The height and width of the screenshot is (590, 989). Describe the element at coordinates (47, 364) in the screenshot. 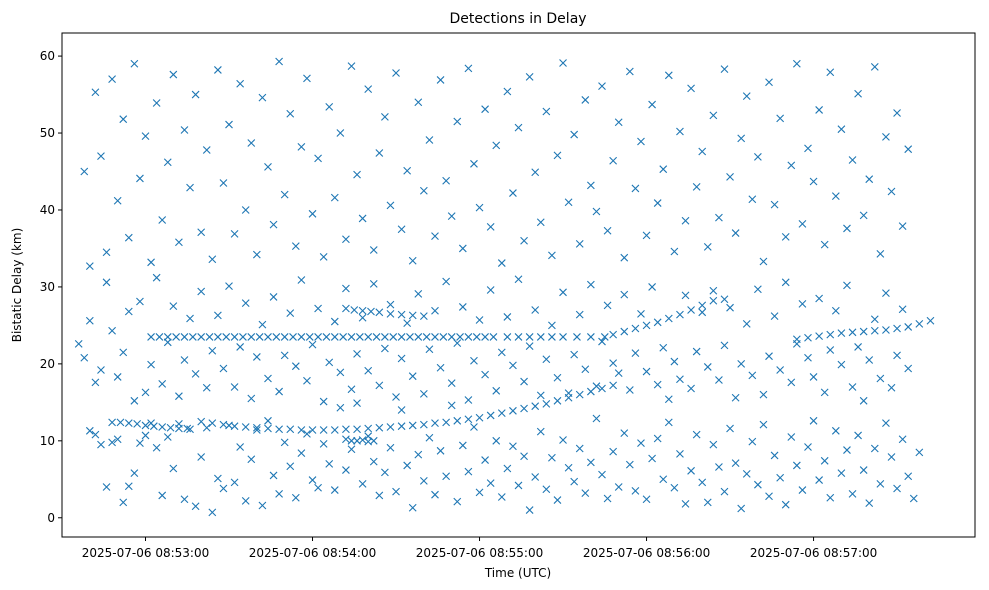

I see `y-tick-label: 20` at that location.